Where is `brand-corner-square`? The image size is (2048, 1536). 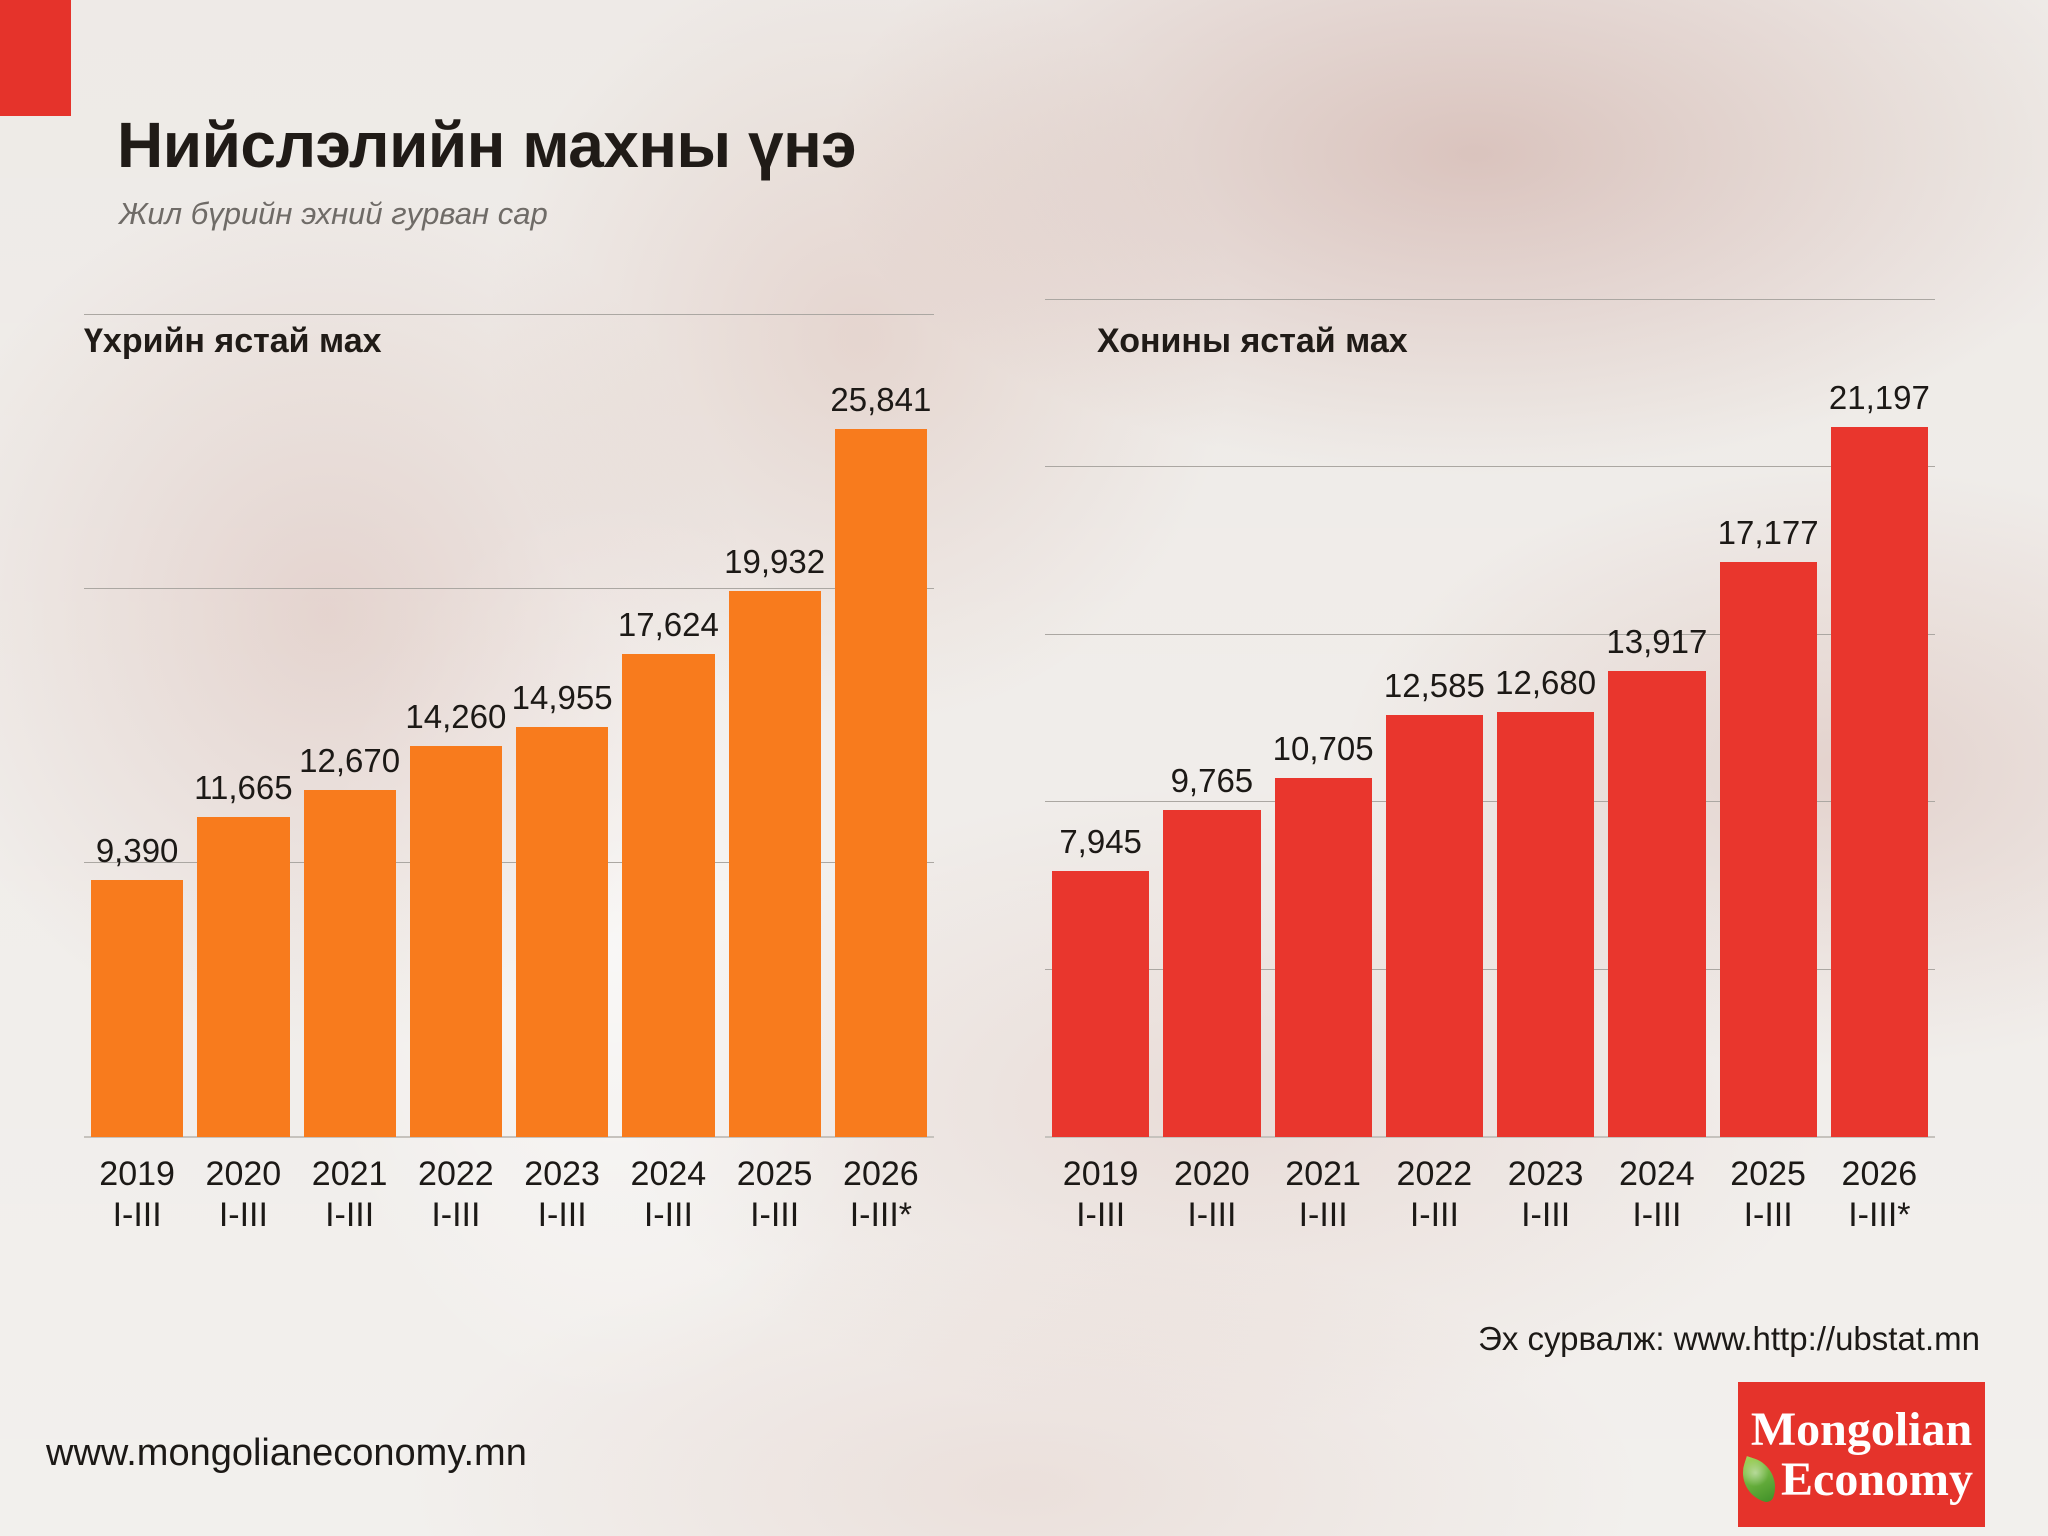
brand-corner-square is located at coordinates (35, 58).